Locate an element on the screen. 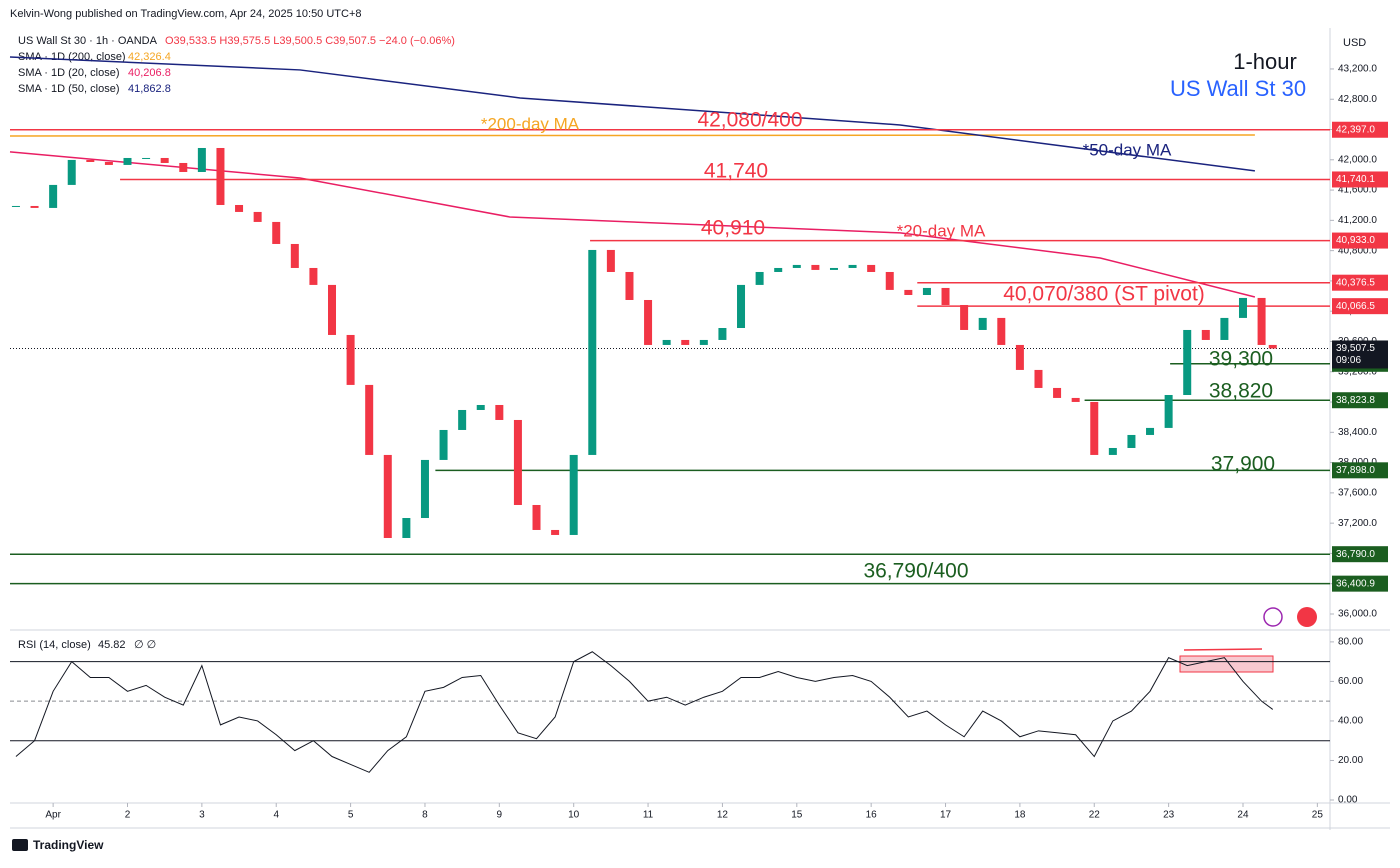 This screenshot has height=868, width=1400. brand-logo is located at coordinates (20, 845).